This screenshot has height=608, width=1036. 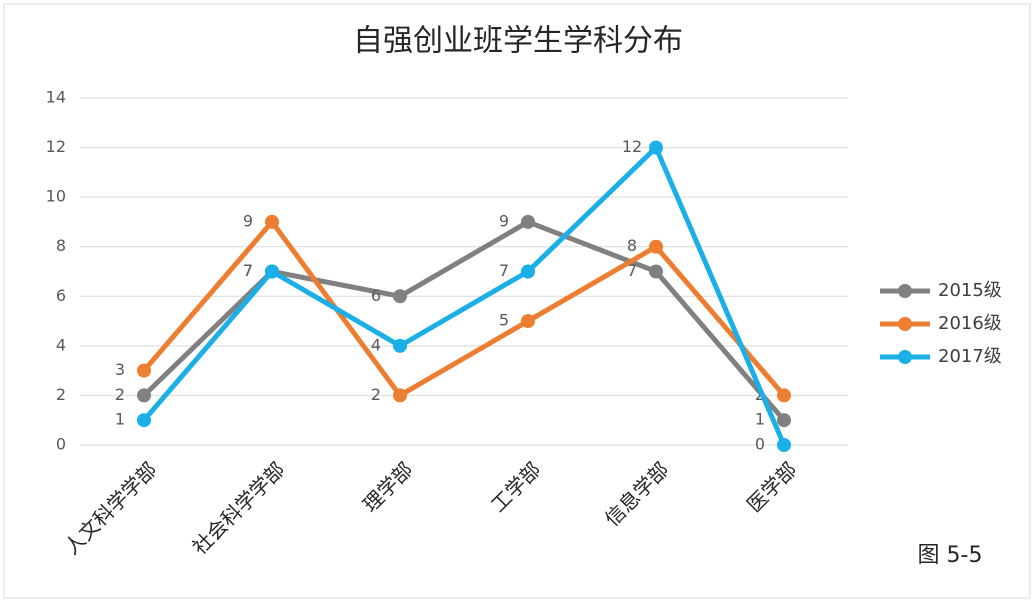 What do you see at coordinates (970, 356) in the screenshot?
I see `legend-label: 2017级` at bounding box center [970, 356].